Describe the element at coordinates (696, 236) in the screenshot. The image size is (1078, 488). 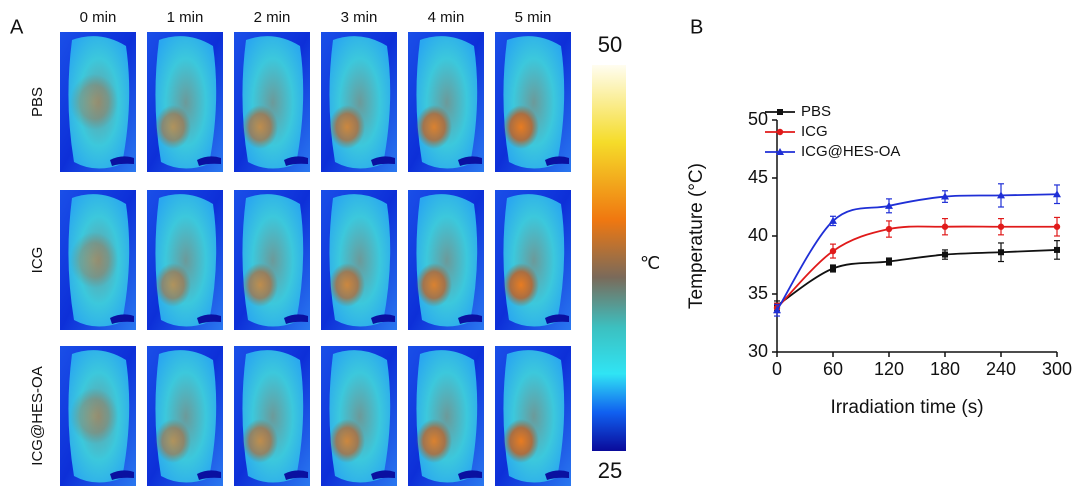
I see `y-axis-label: Temperature (°C)` at that location.